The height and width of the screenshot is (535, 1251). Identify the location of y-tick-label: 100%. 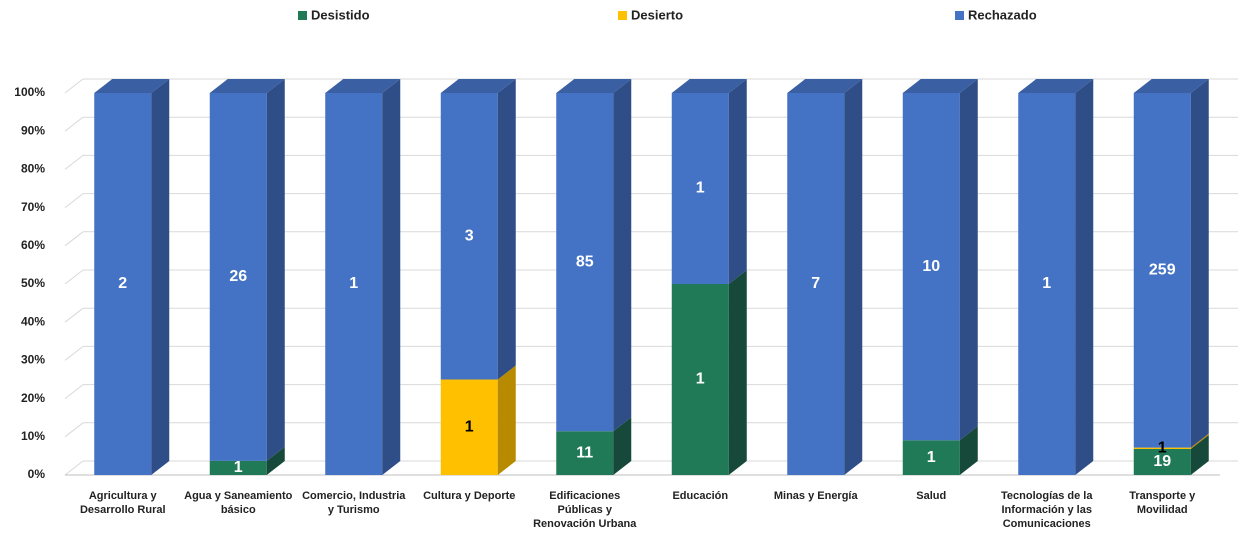
(29, 92).